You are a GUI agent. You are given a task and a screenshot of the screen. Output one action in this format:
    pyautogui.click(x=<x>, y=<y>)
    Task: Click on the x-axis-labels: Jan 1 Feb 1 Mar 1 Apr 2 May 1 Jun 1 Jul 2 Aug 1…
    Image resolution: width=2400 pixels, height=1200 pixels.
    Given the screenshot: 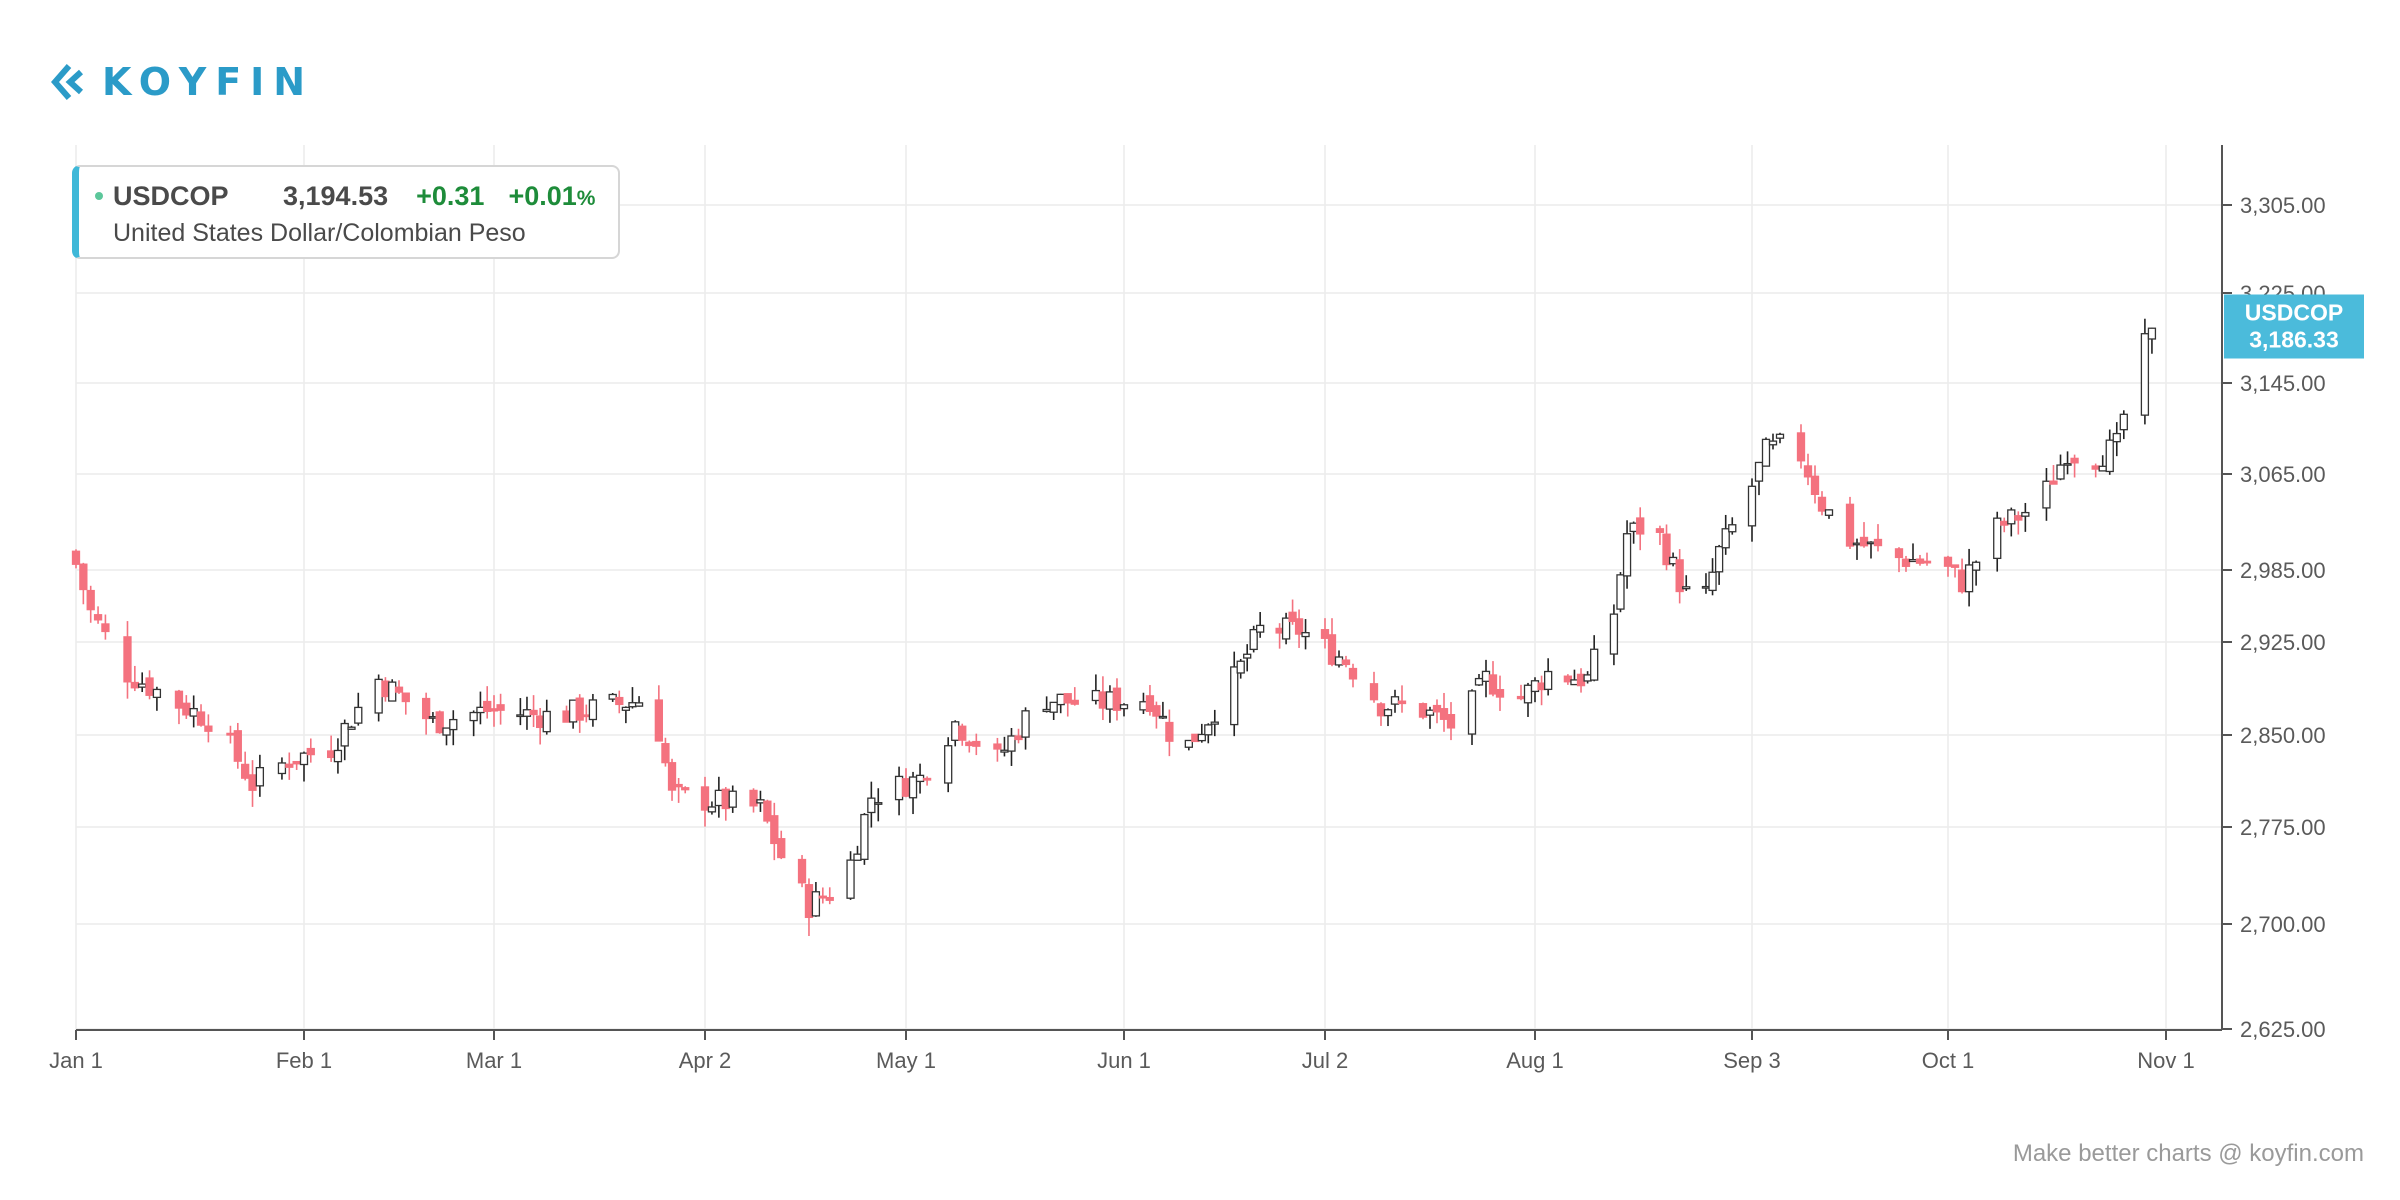 What is the action you would take?
    pyautogui.click(x=1122, y=1060)
    